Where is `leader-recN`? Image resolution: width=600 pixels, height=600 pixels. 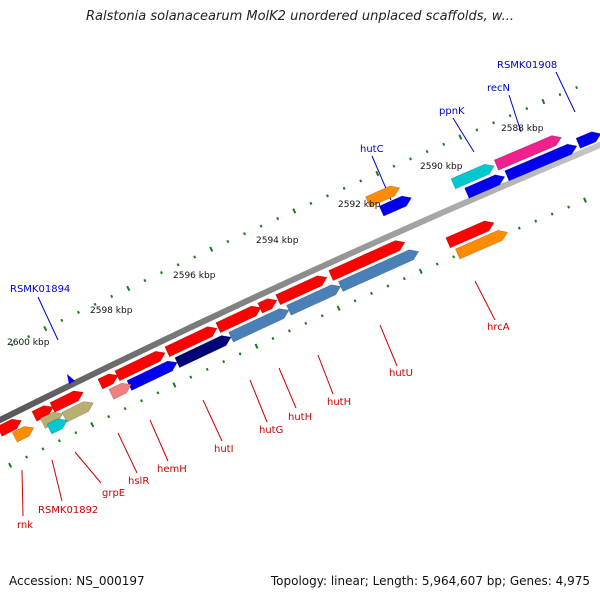
leader-recN is located at coordinates (515, 113).